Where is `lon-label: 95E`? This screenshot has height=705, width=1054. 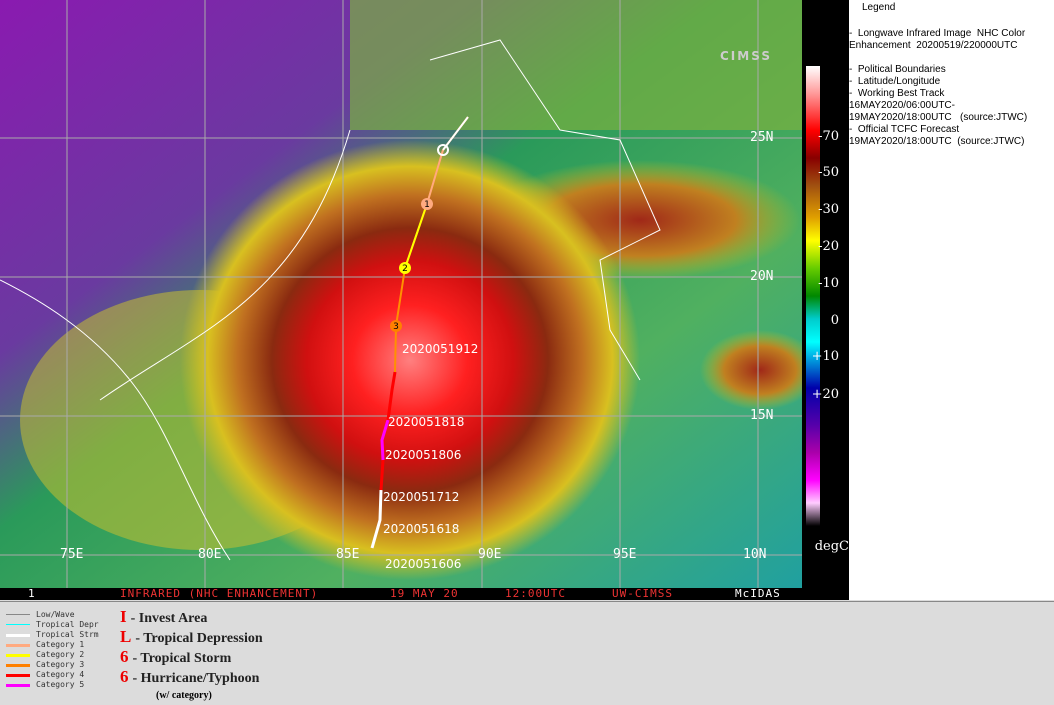 lon-label: 95E is located at coordinates (624, 554).